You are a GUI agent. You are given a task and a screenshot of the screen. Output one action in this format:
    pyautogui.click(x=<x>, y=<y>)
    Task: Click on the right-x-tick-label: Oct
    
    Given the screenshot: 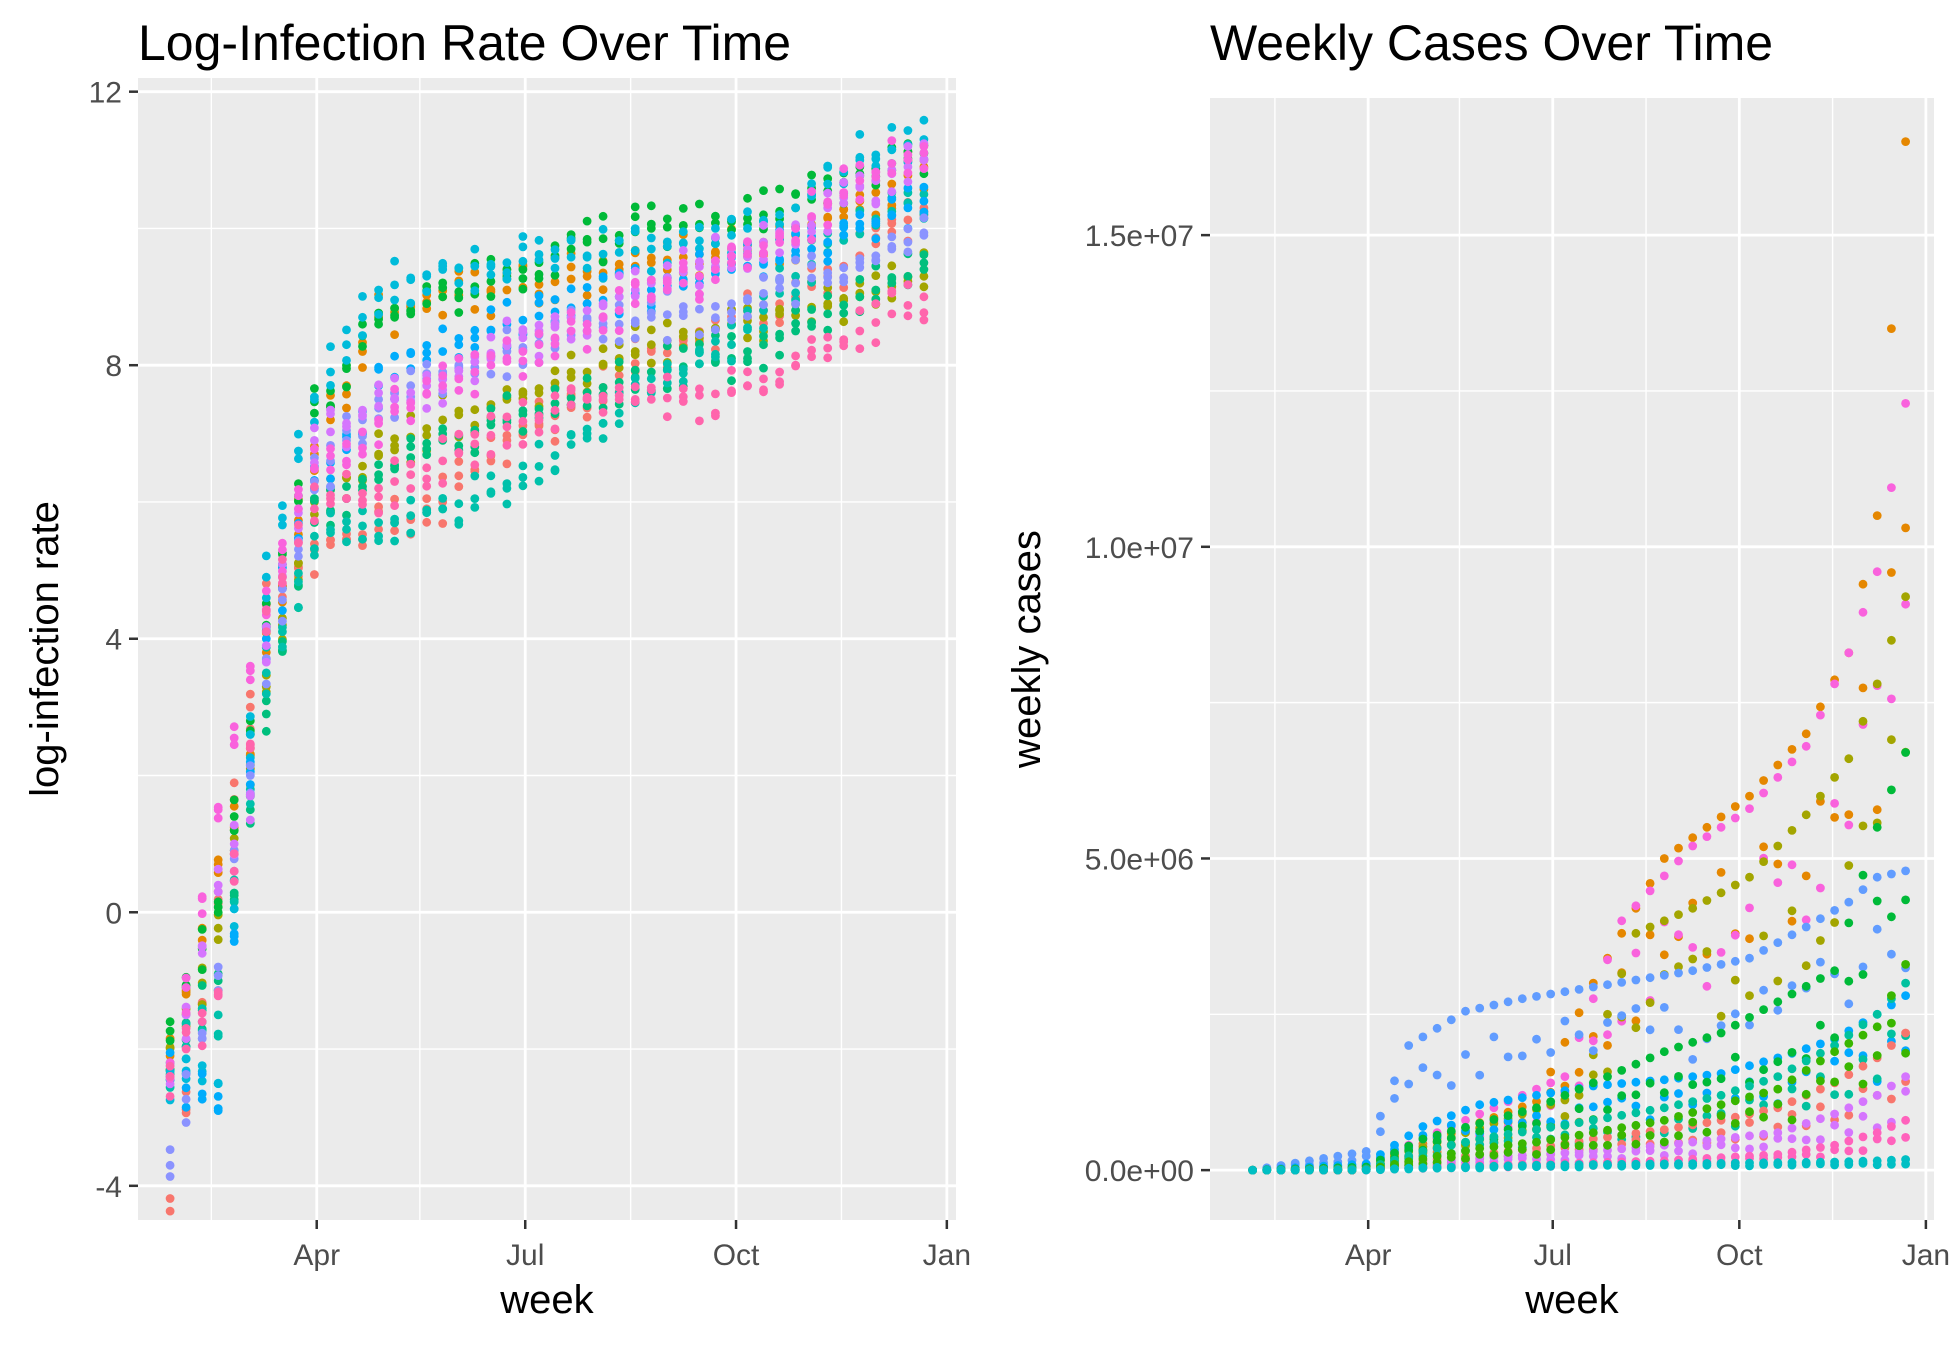 What is the action you would take?
    pyautogui.click(x=1739, y=1255)
    